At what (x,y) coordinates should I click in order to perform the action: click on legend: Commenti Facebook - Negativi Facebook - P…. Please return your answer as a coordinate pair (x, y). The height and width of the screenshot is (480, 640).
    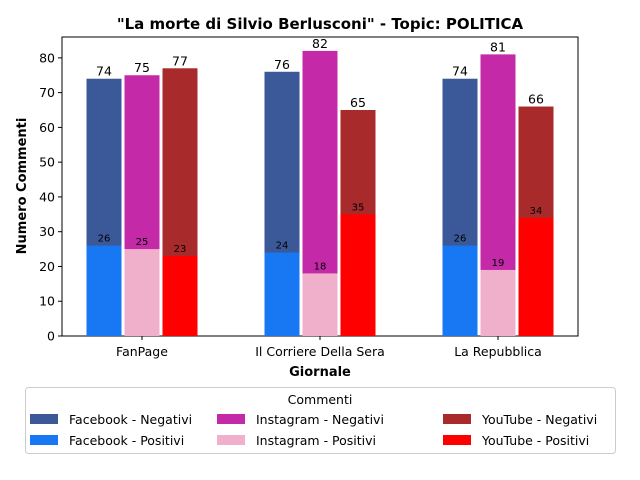
    Looking at the image, I should click on (320, 420).